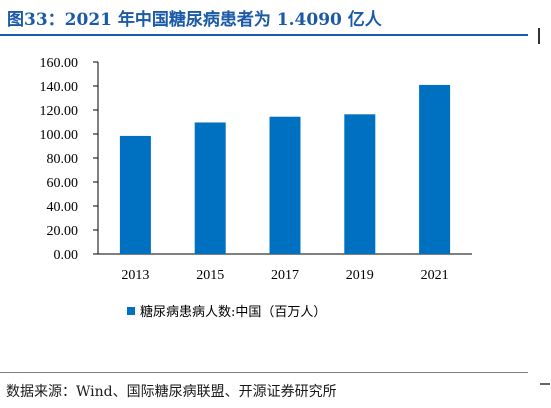 Image resolution: width=551 pixels, height=408 pixels. What do you see at coordinates (543, 36) in the screenshot?
I see `adjacent-panel-edge` at bounding box center [543, 36].